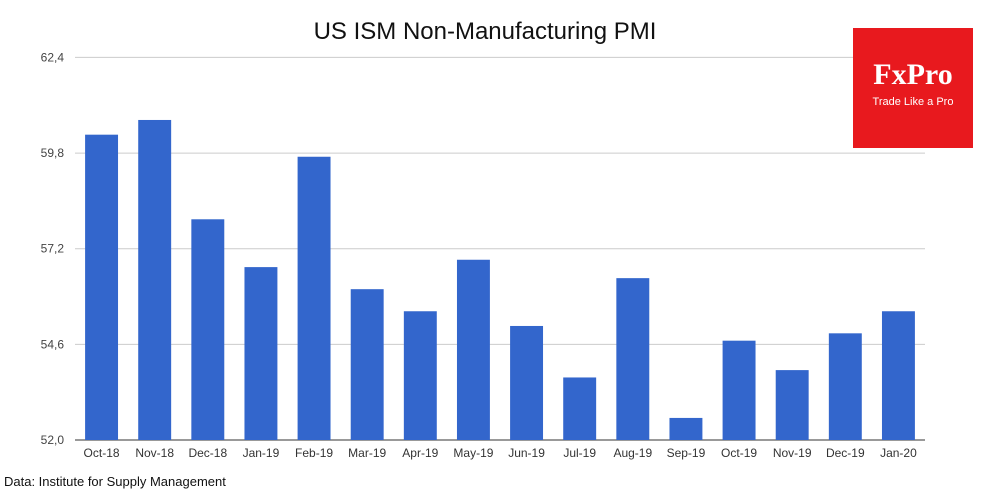 Image resolution: width=1000 pixels, height=500 pixels. I want to click on y-tick-label: 62,4, so click(53, 57).